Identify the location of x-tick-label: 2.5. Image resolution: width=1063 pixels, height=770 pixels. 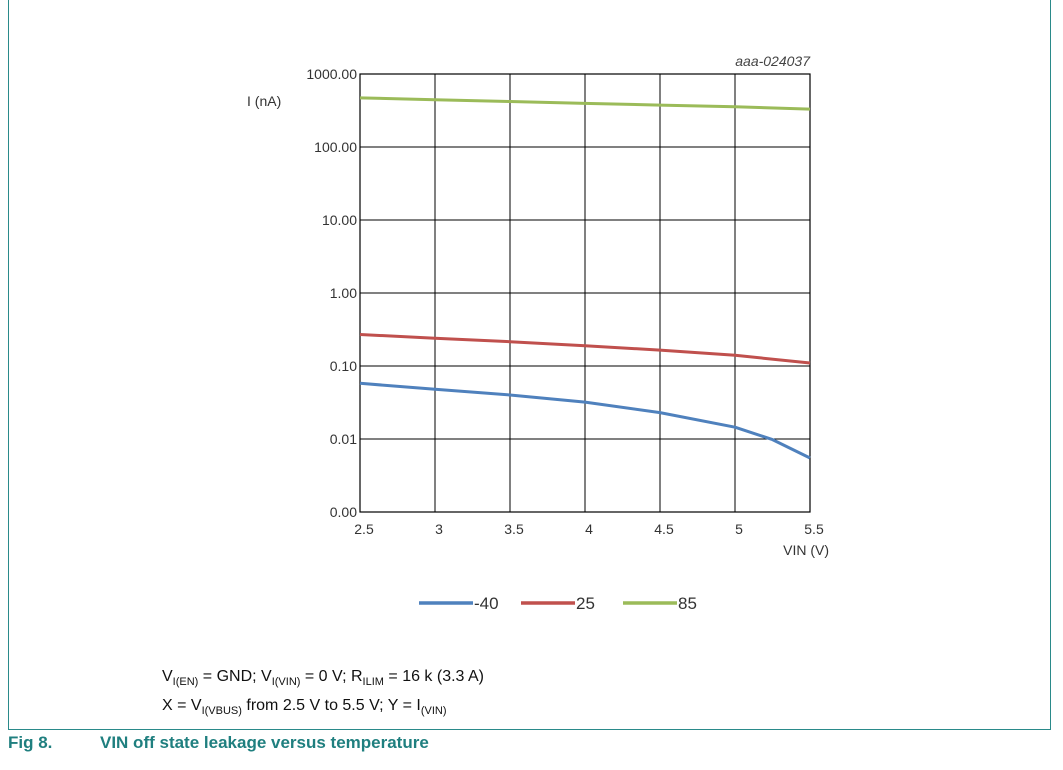
(364, 529).